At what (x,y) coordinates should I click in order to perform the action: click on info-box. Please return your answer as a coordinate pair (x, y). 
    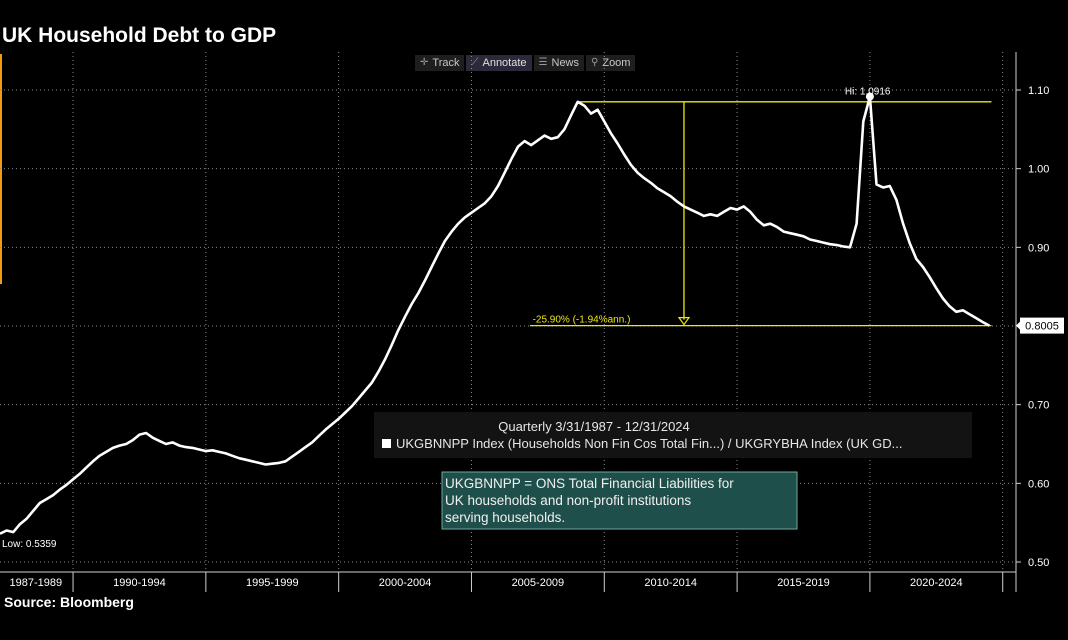
    Looking at the image, I should click on (619, 500).